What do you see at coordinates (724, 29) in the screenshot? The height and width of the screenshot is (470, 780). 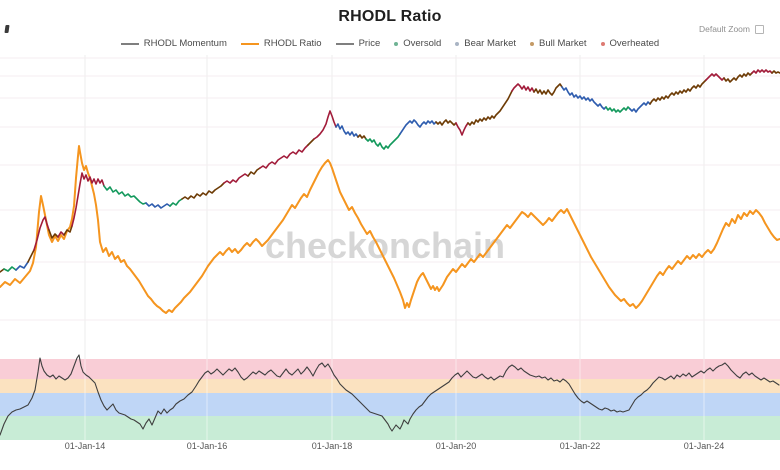 I see `default-zoom-label: Default Zoom` at bounding box center [724, 29].